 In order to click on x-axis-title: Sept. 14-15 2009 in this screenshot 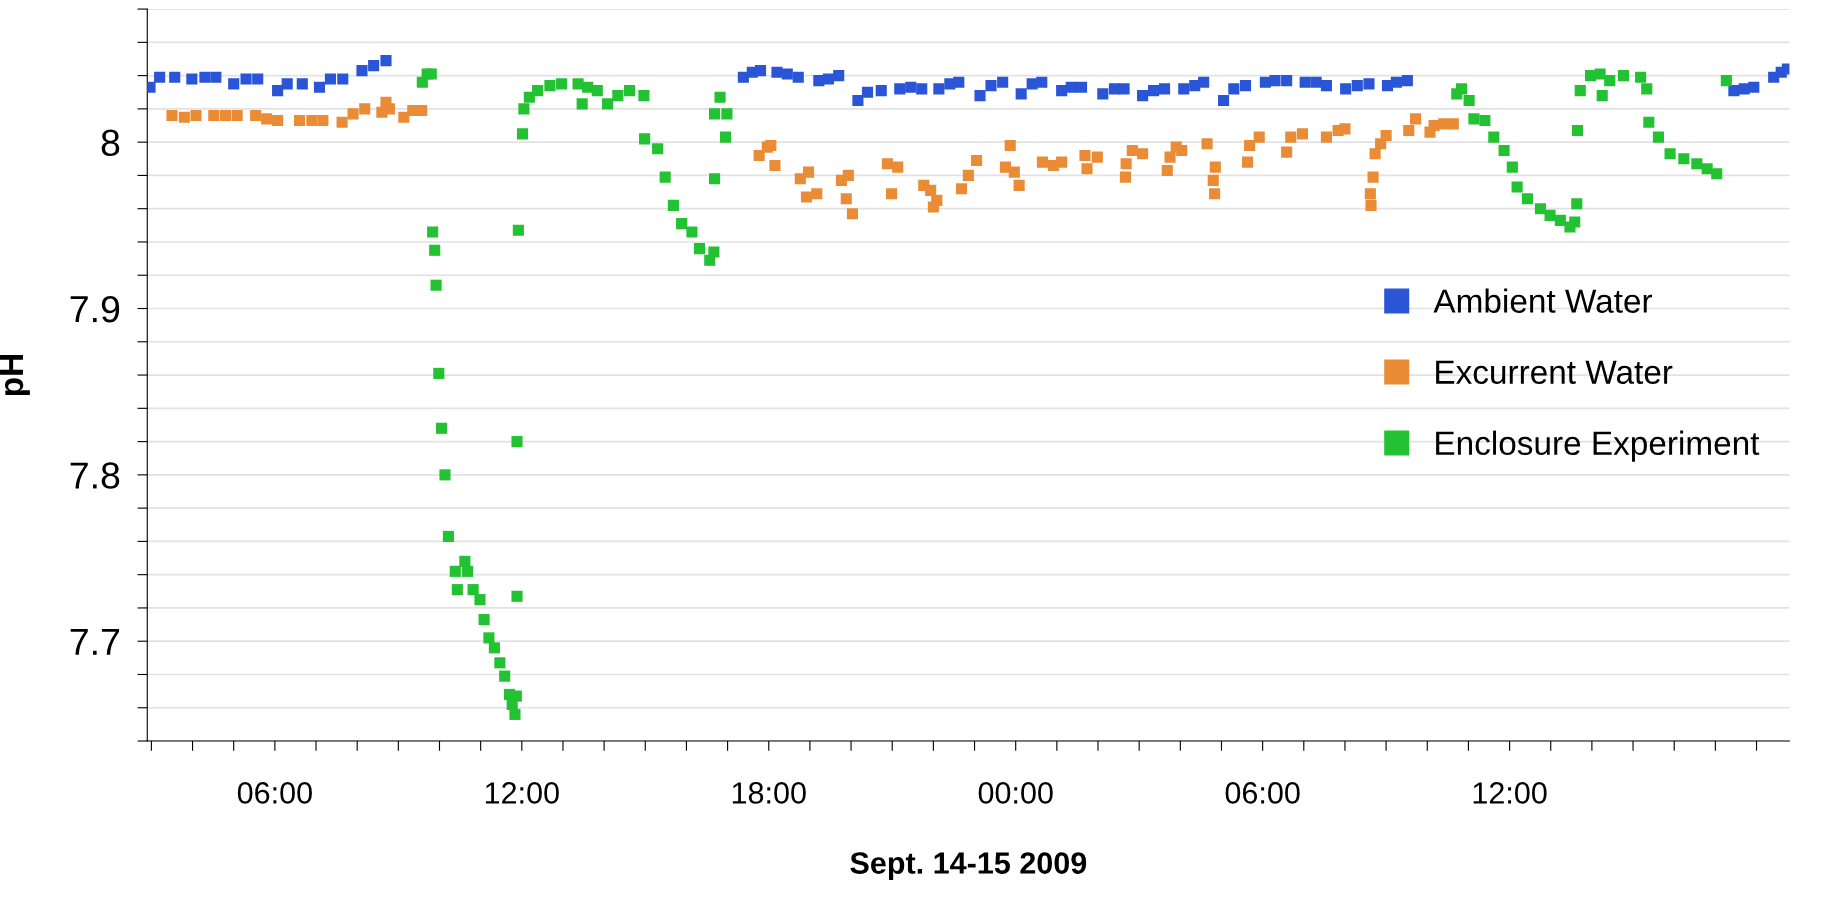, I will do `click(968, 866)`.